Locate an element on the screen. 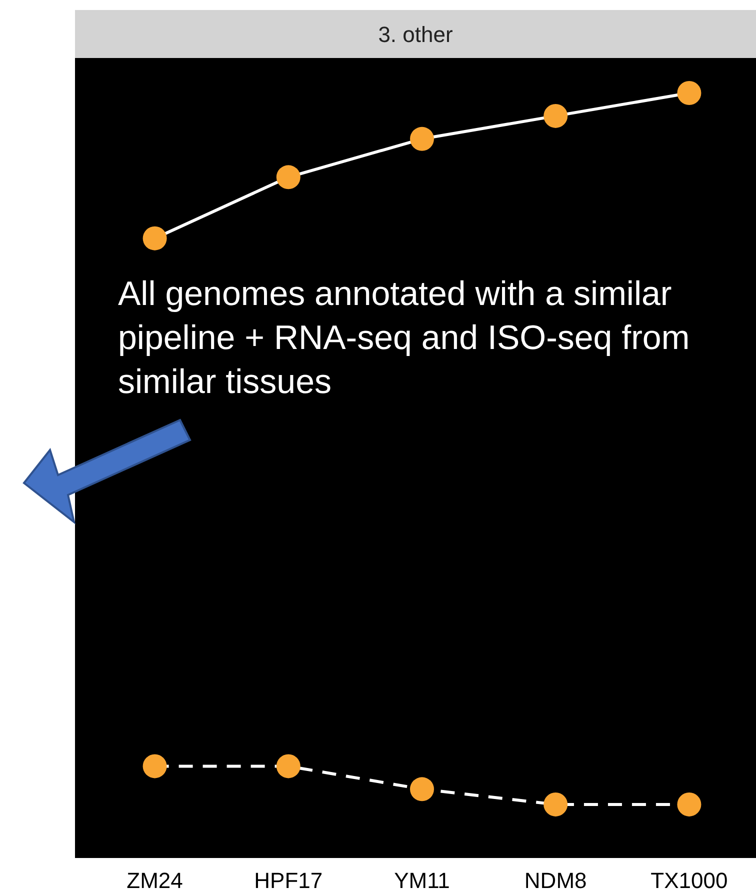 The width and height of the screenshot is (756, 895). x-tick-label: YM11 is located at coordinates (422, 880).